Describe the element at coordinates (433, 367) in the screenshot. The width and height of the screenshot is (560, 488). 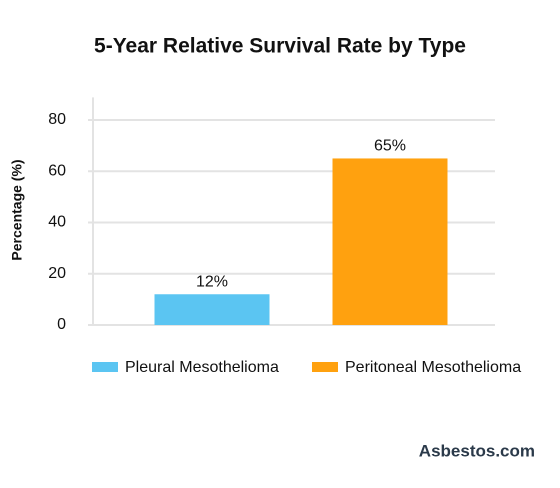
I see `legend-label: Peritoneal Mesothelioma` at that location.